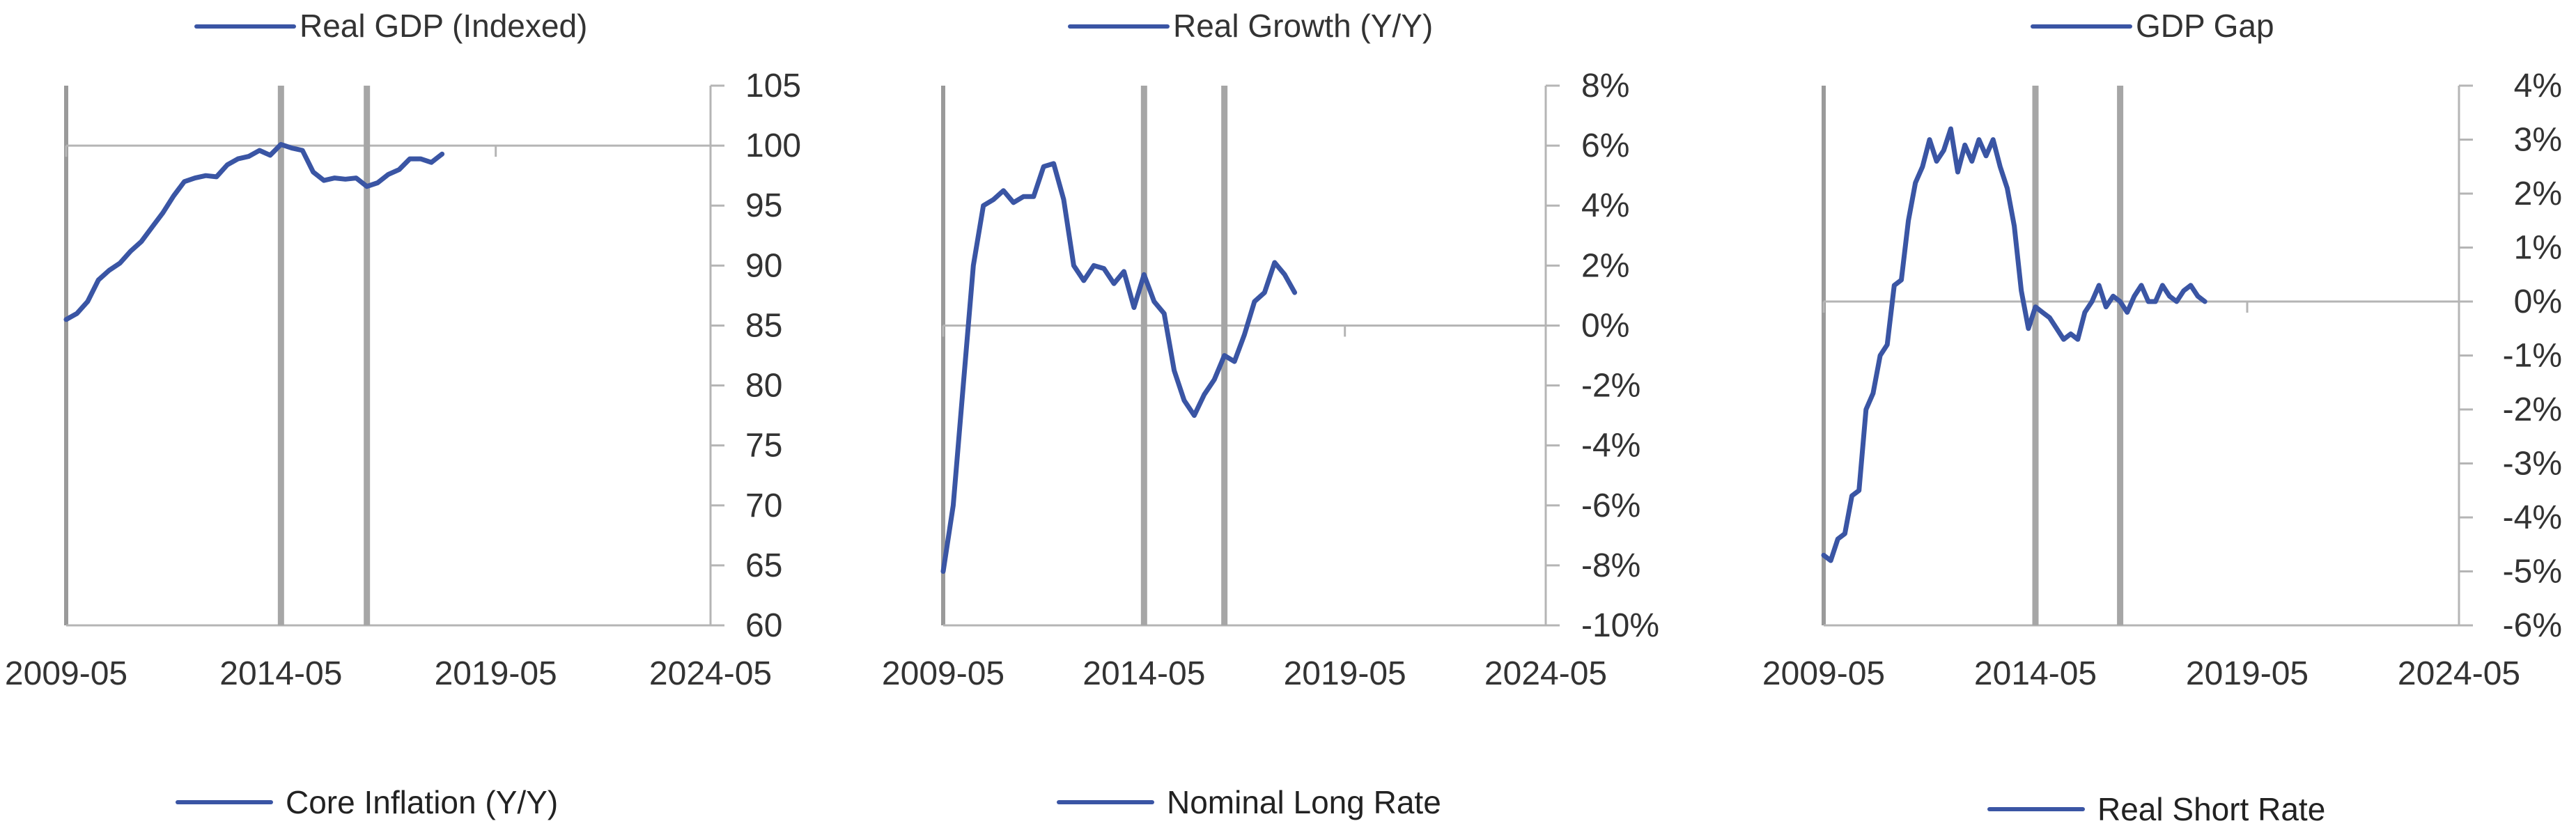 The height and width of the screenshot is (828, 2576). What do you see at coordinates (1304, 802) in the screenshot?
I see `legend-label: Nominal Long Rate` at bounding box center [1304, 802].